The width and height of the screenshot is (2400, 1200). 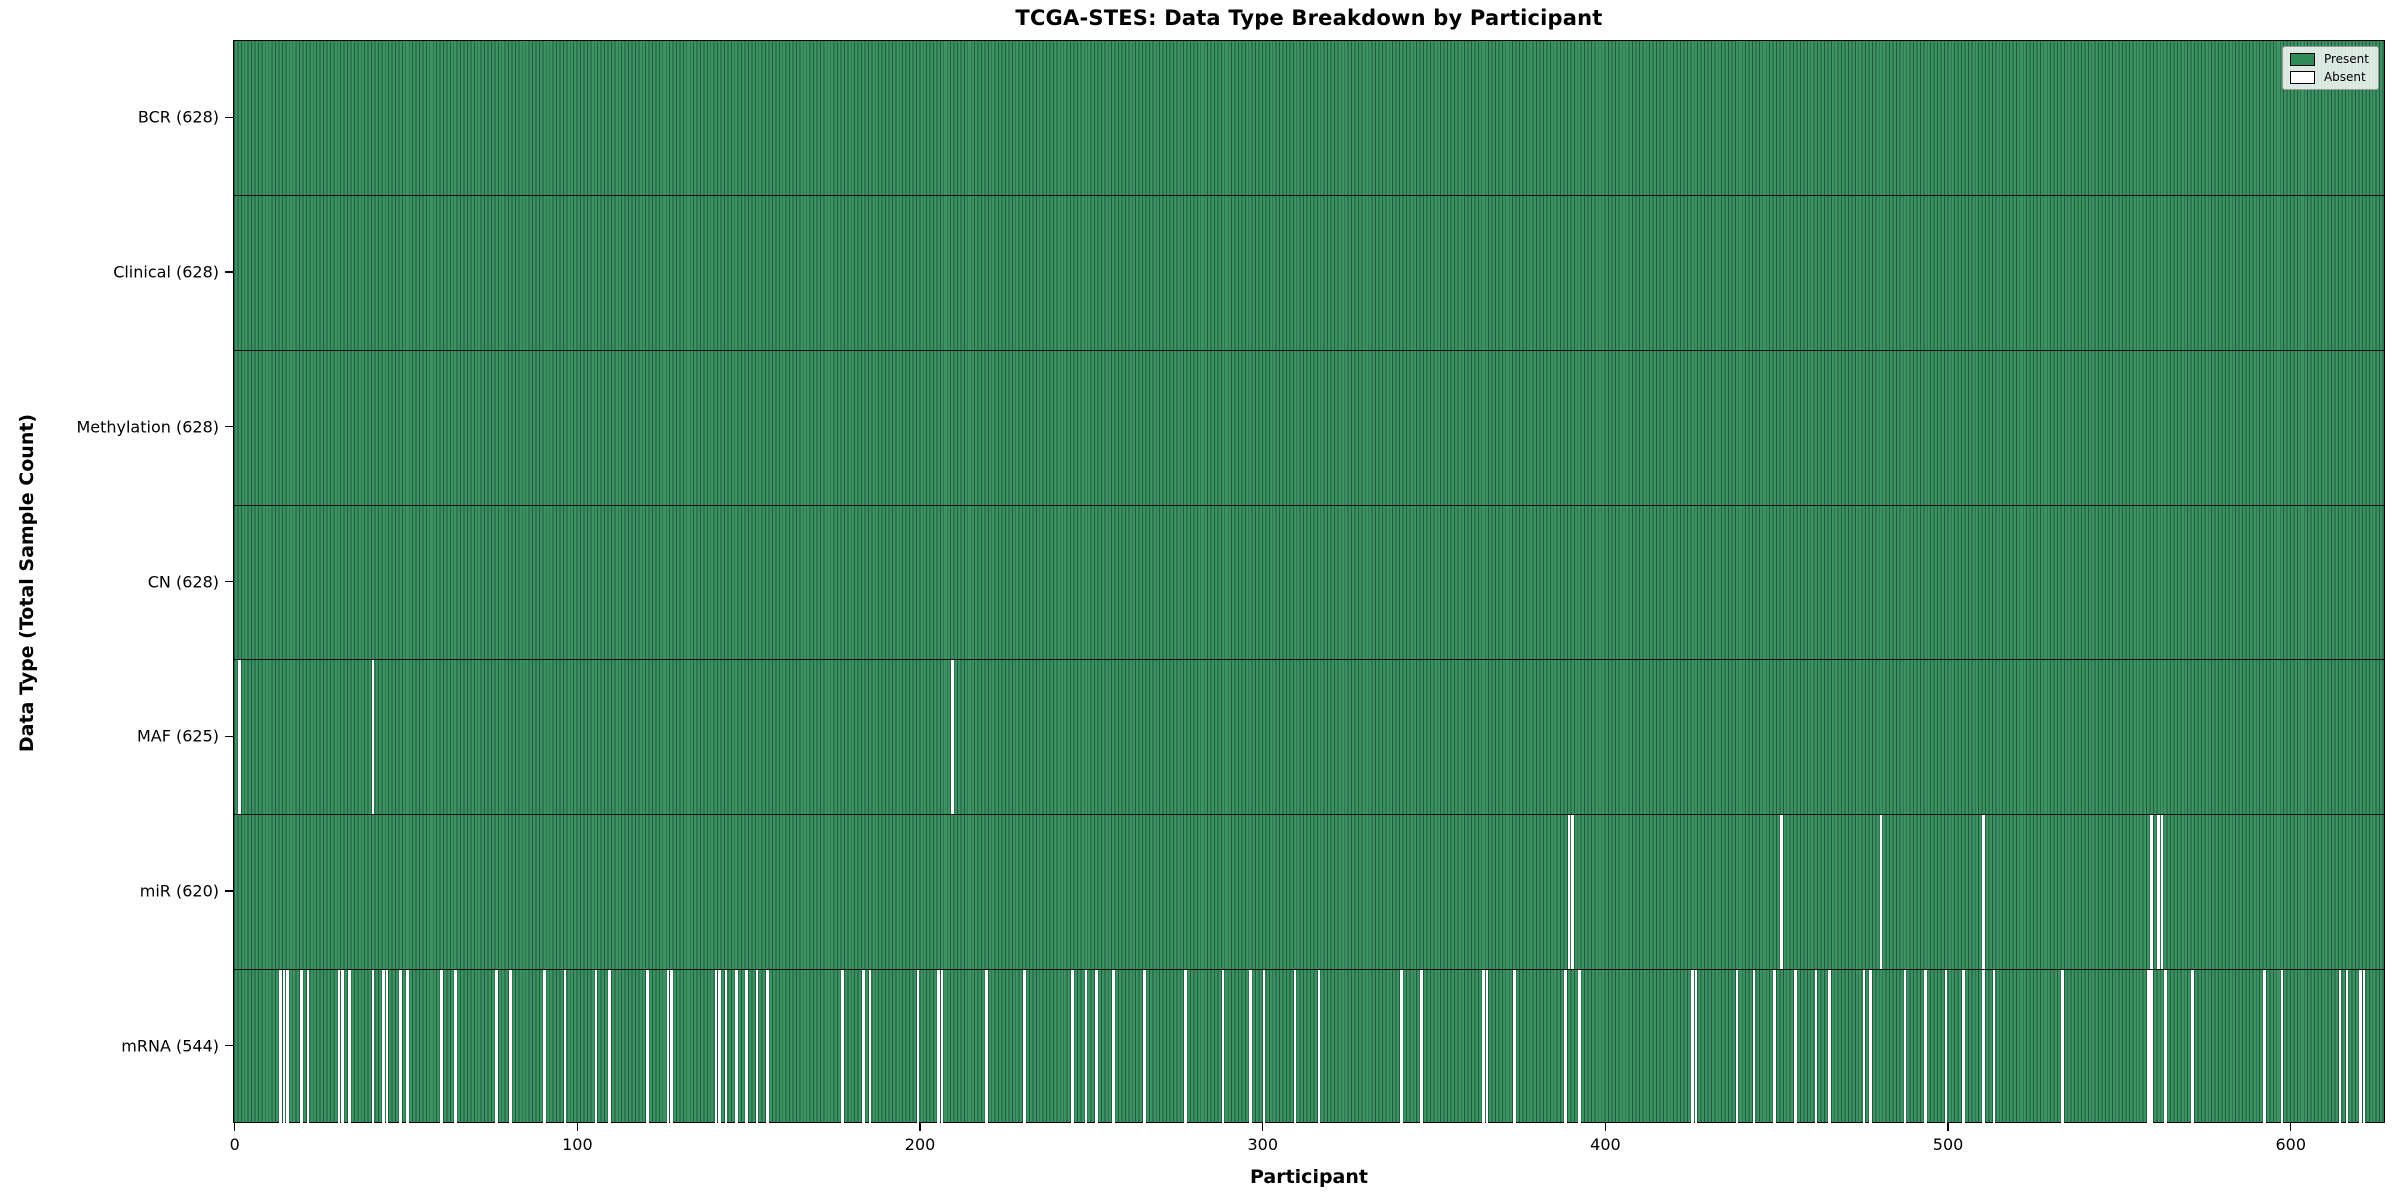 I want to click on x-tick-label: 500, so click(x=1948, y=1144).